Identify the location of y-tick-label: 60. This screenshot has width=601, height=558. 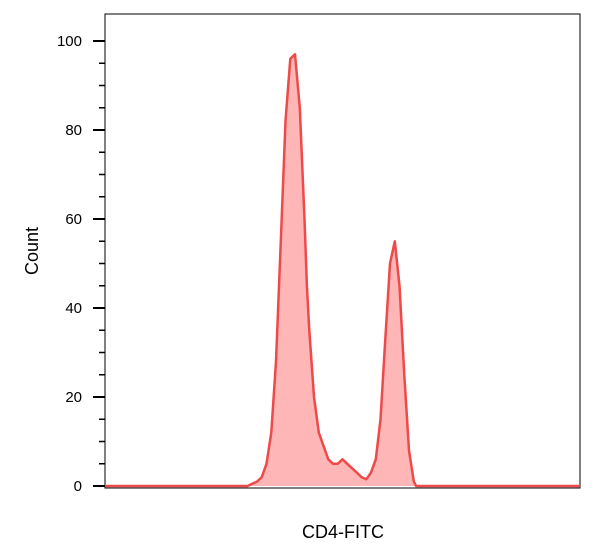
(73, 219).